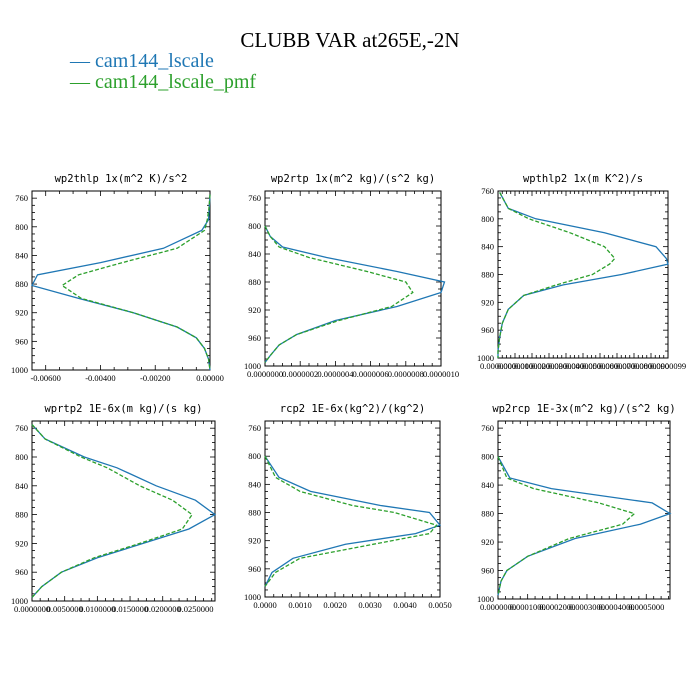 The width and height of the screenshot is (700, 700). Describe the element at coordinates (404, 605) in the screenshot. I see `x-tick-label: 0.0040` at that location.